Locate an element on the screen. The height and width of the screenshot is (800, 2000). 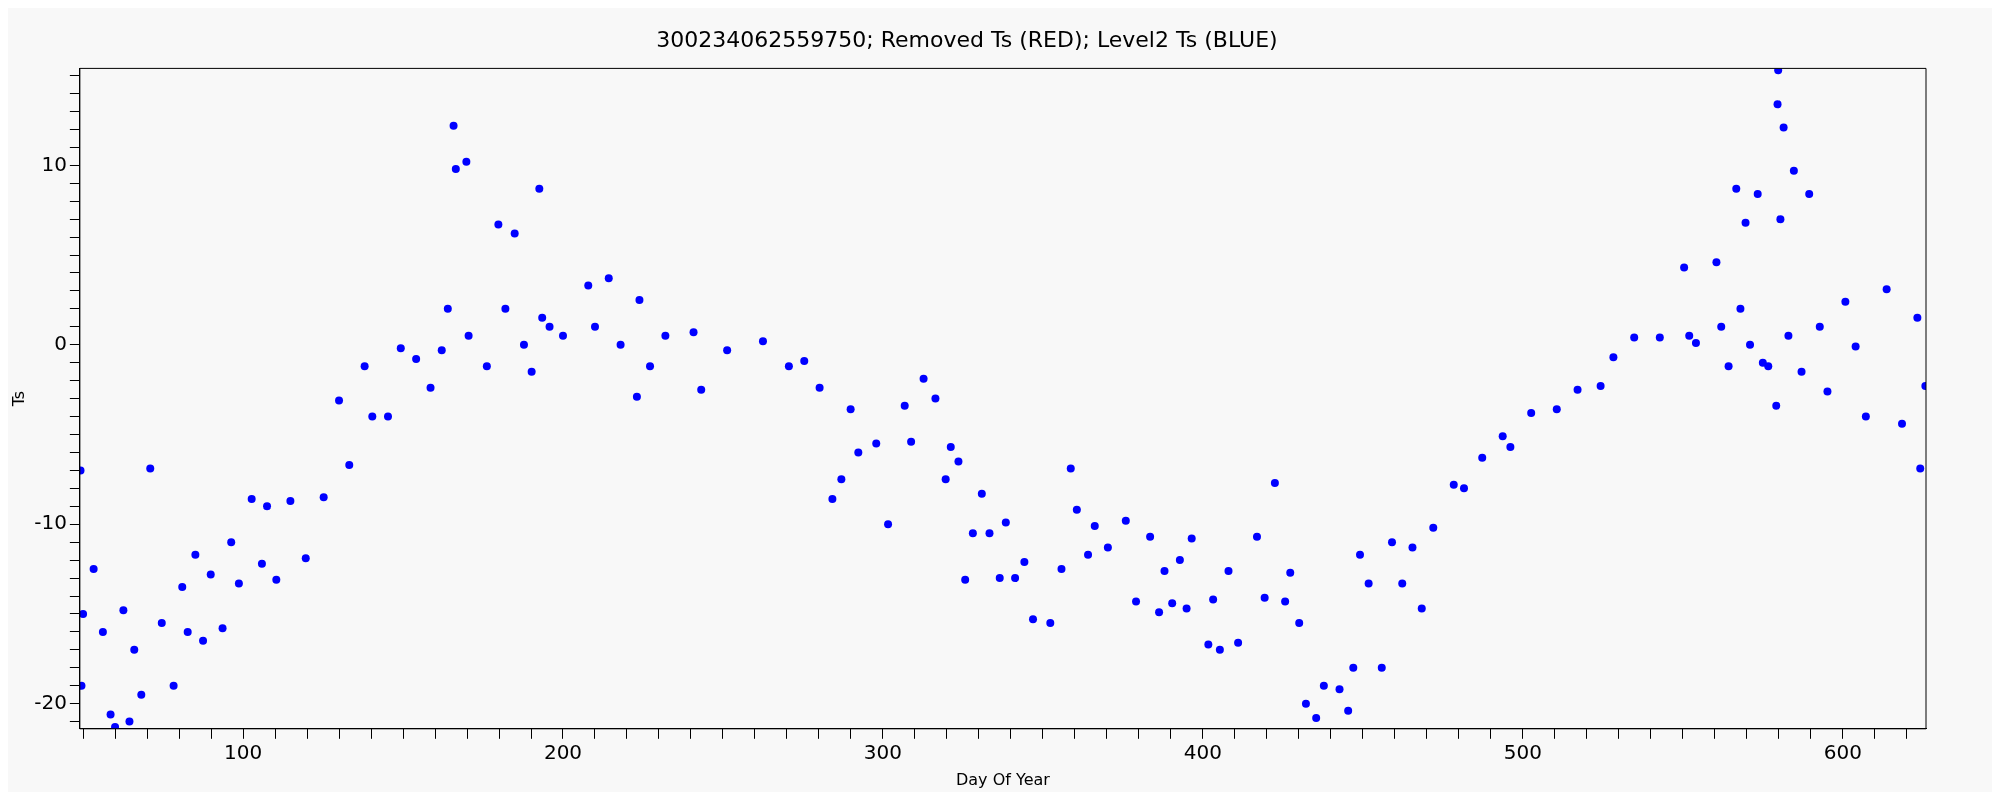
y-tick-label: 0 is located at coordinates (60, 342).